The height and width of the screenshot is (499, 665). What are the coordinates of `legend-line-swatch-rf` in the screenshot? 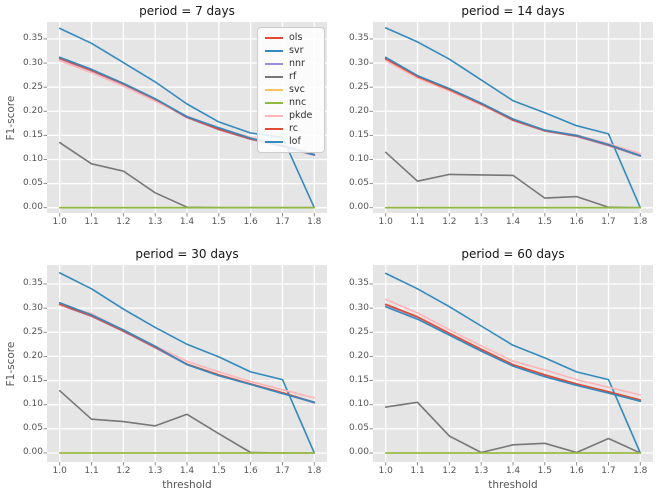 It's located at (274, 77).